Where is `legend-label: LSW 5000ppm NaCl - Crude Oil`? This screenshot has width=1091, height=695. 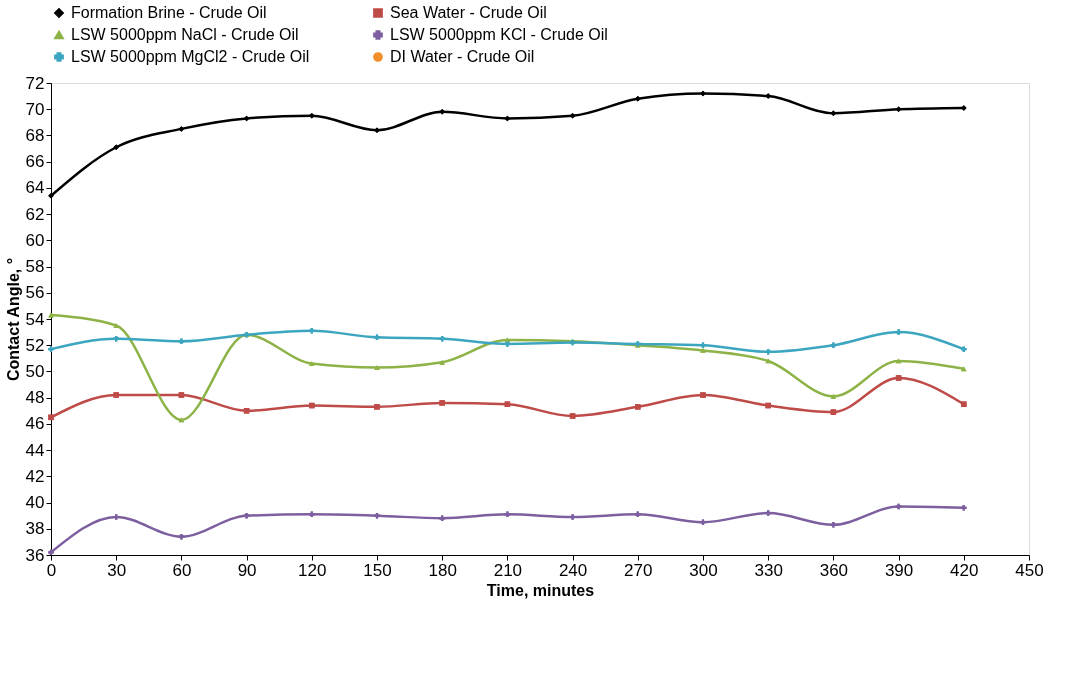 legend-label: LSW 5000ppm NaCl - Crude Oil is located at coordinates (185, 34).